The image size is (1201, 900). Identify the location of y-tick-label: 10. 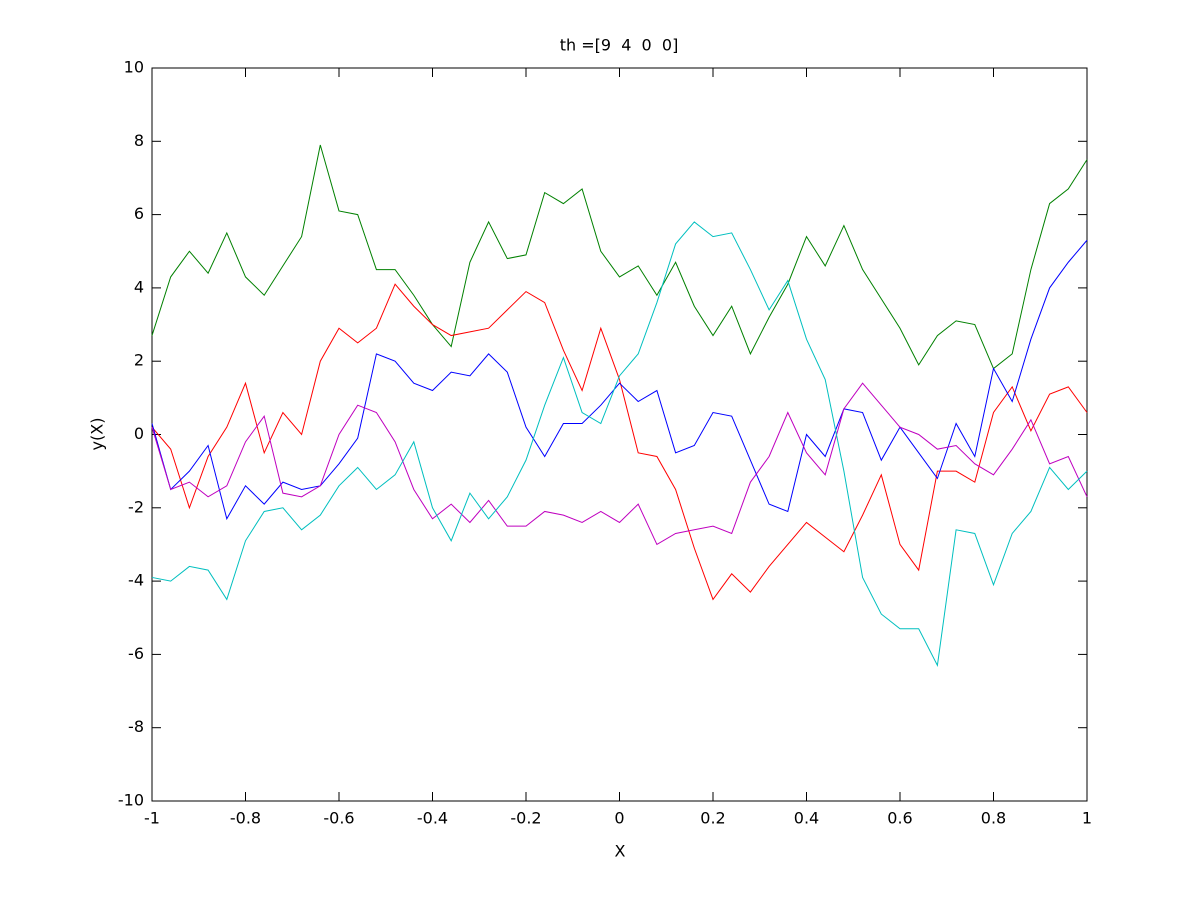
(134, 67).